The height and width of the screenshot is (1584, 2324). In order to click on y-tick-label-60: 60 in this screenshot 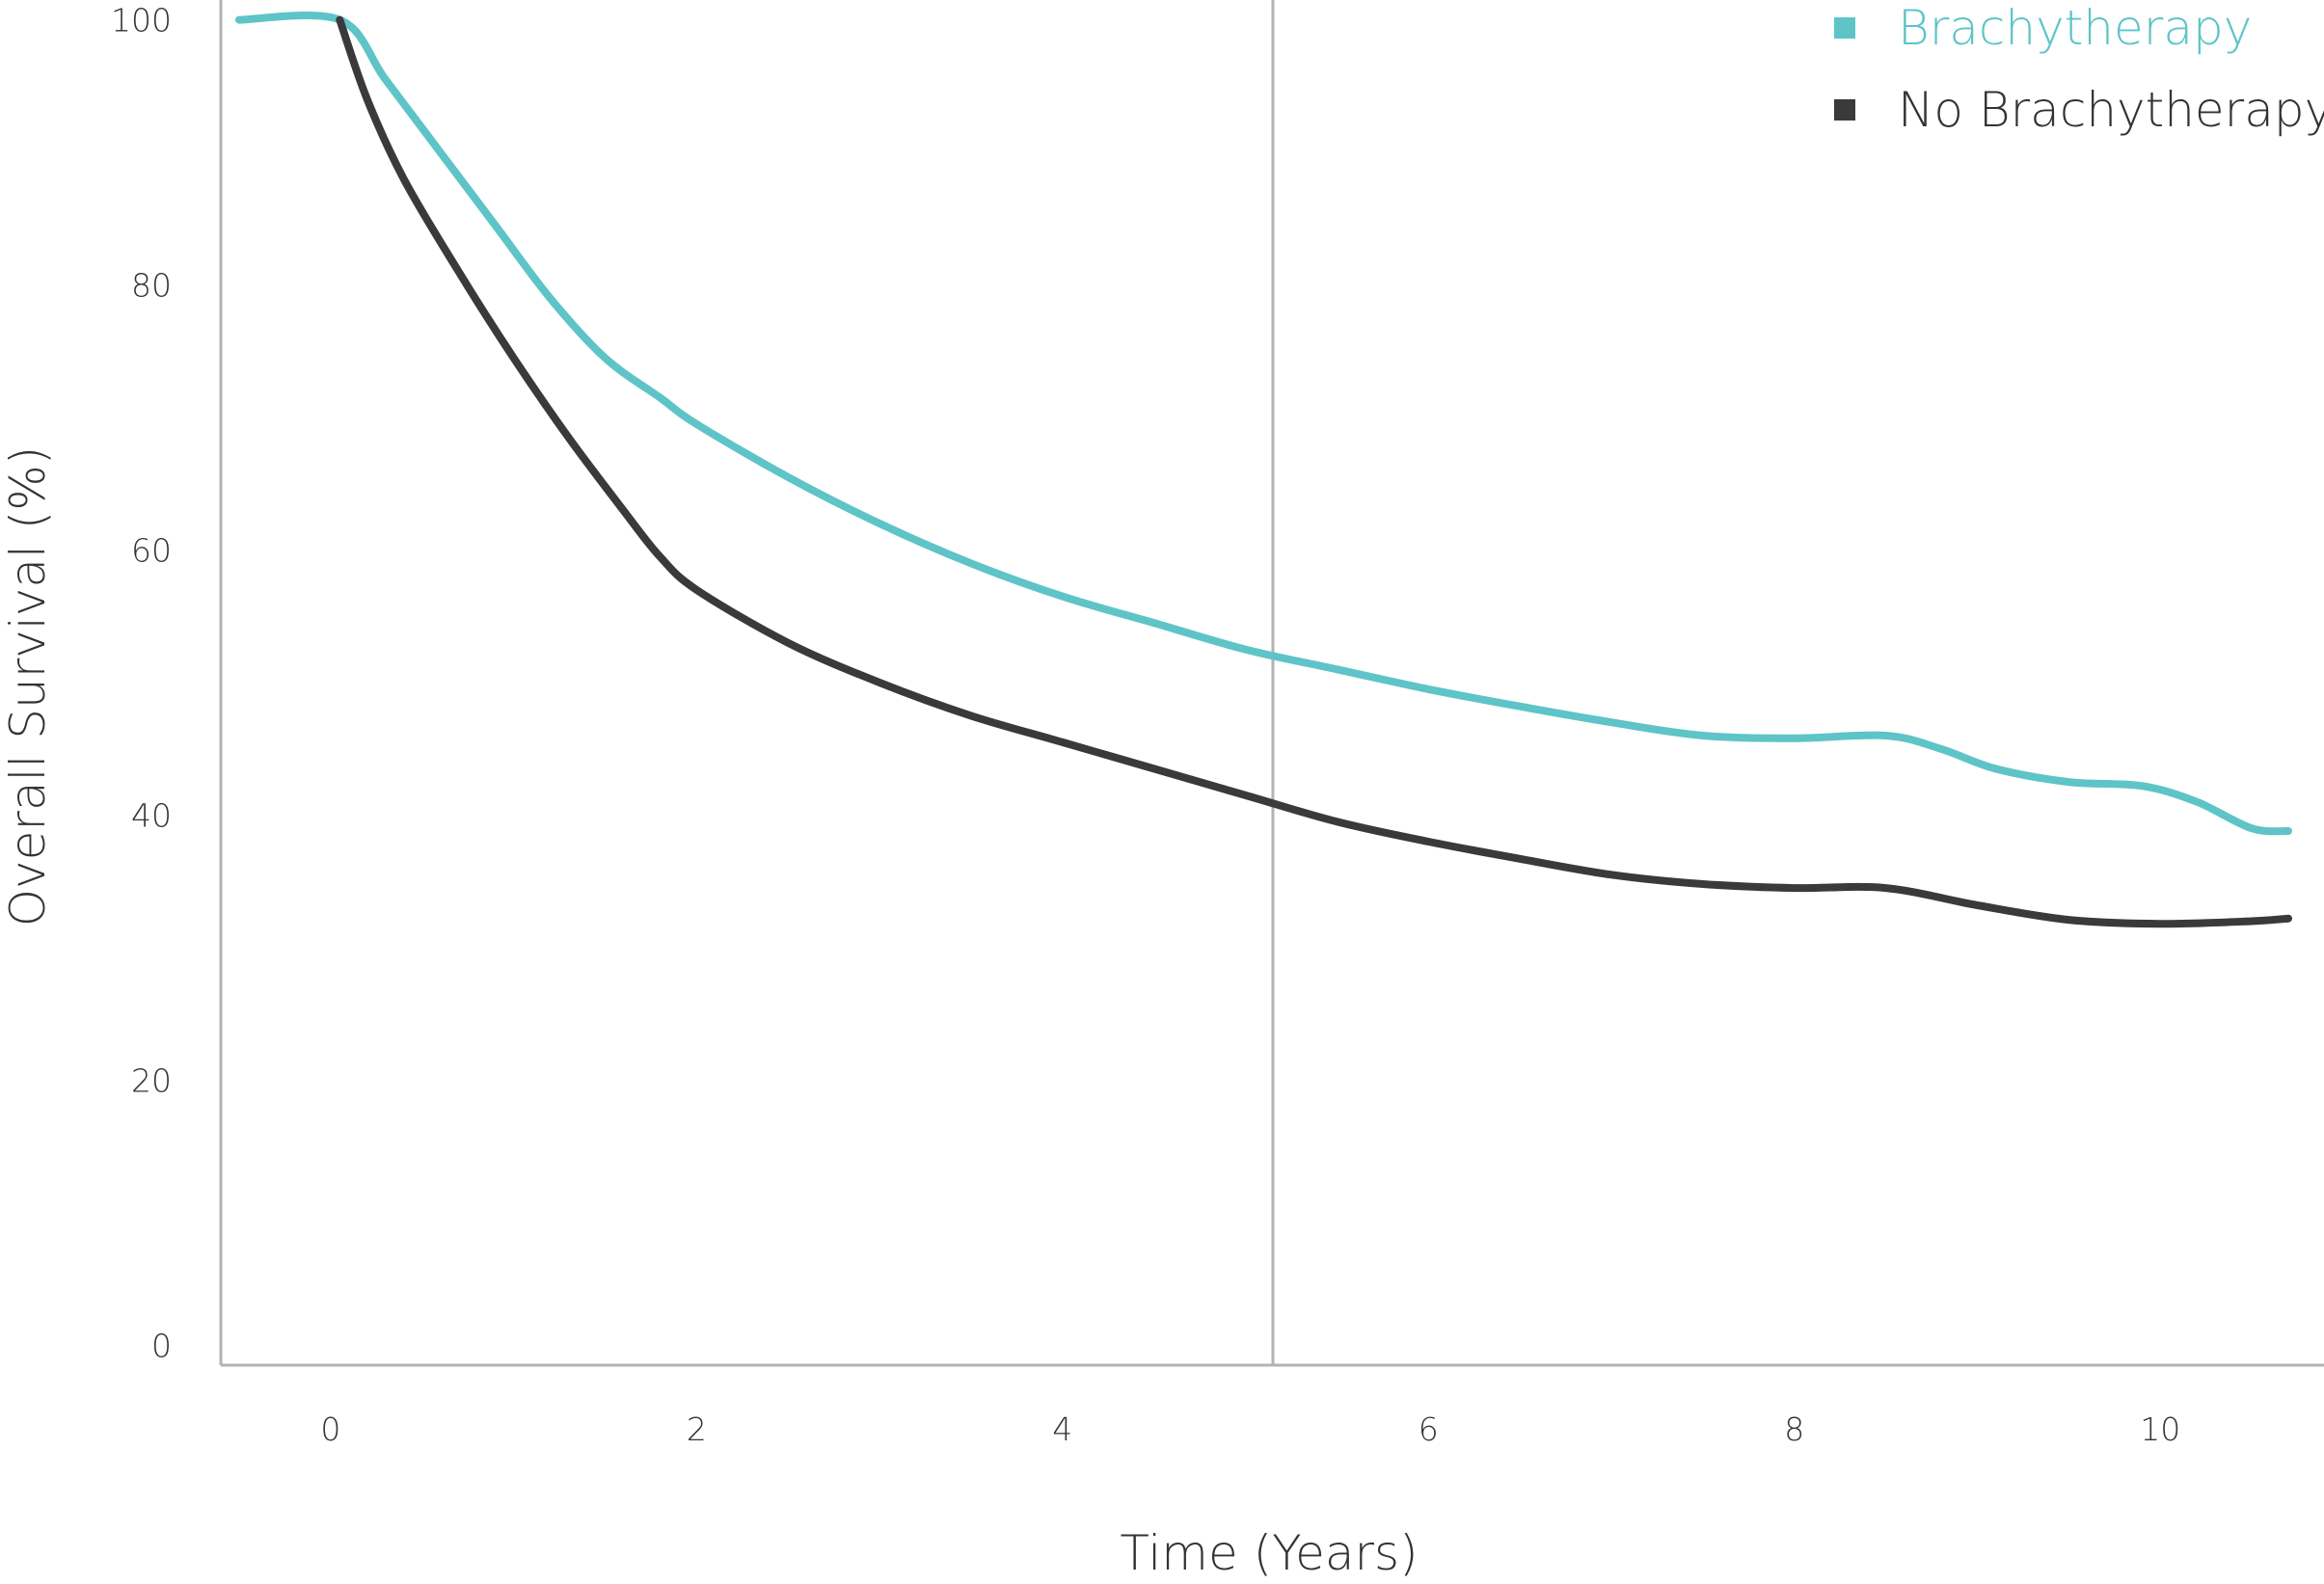, I will do `click(151, 551)`.